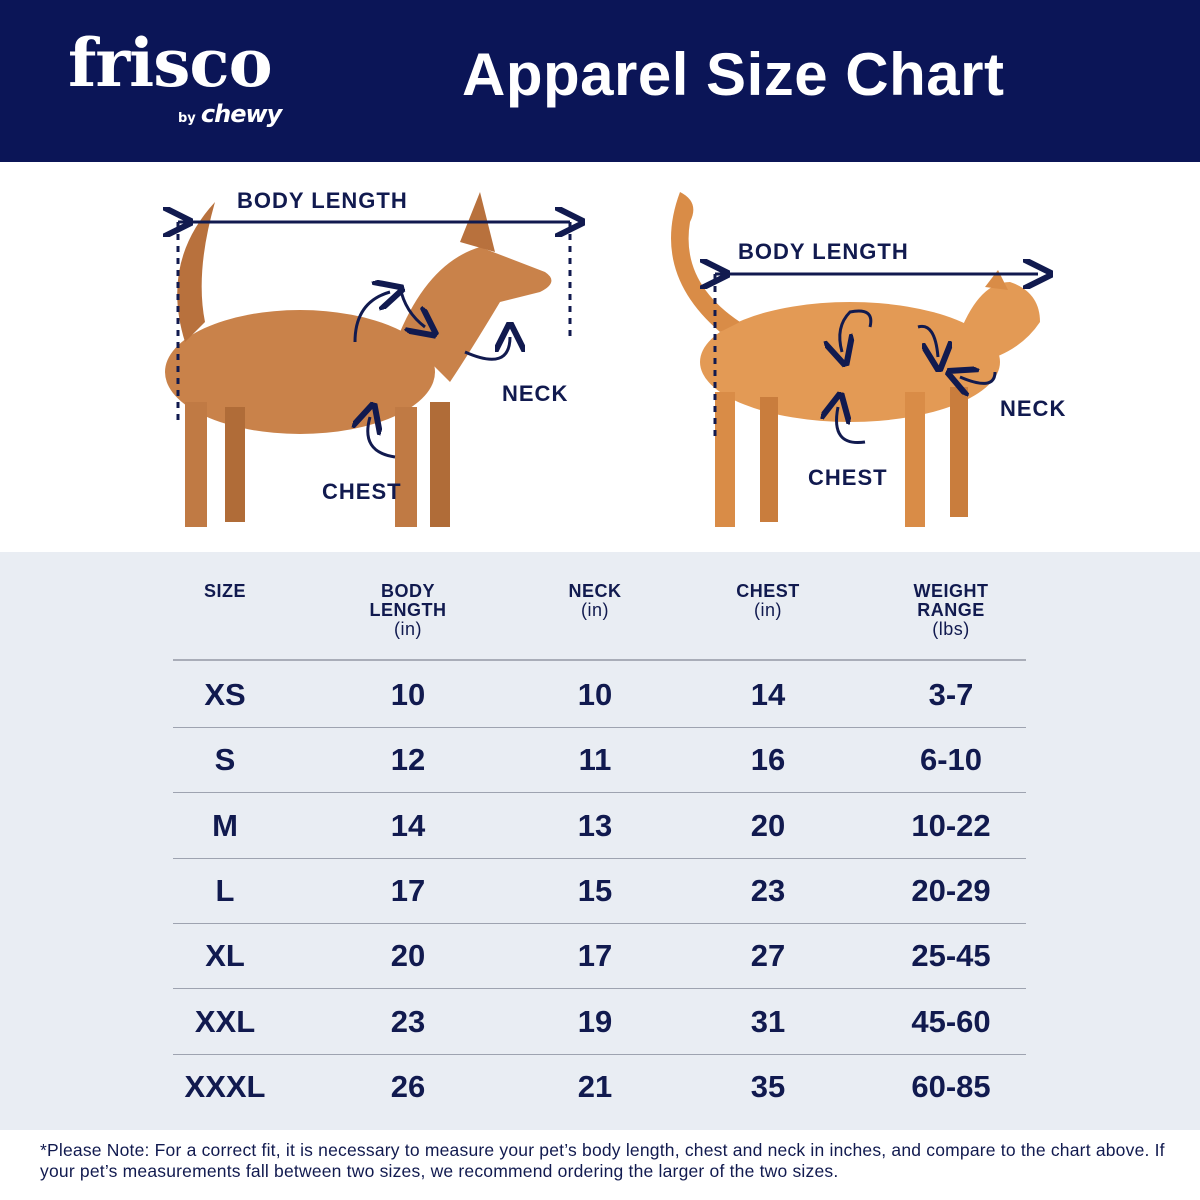 This screenshot has height=1200, width=1200. Describe the element at coordinates (768, 956) in the screenshot. I see `chest-cell: 27` at that location.